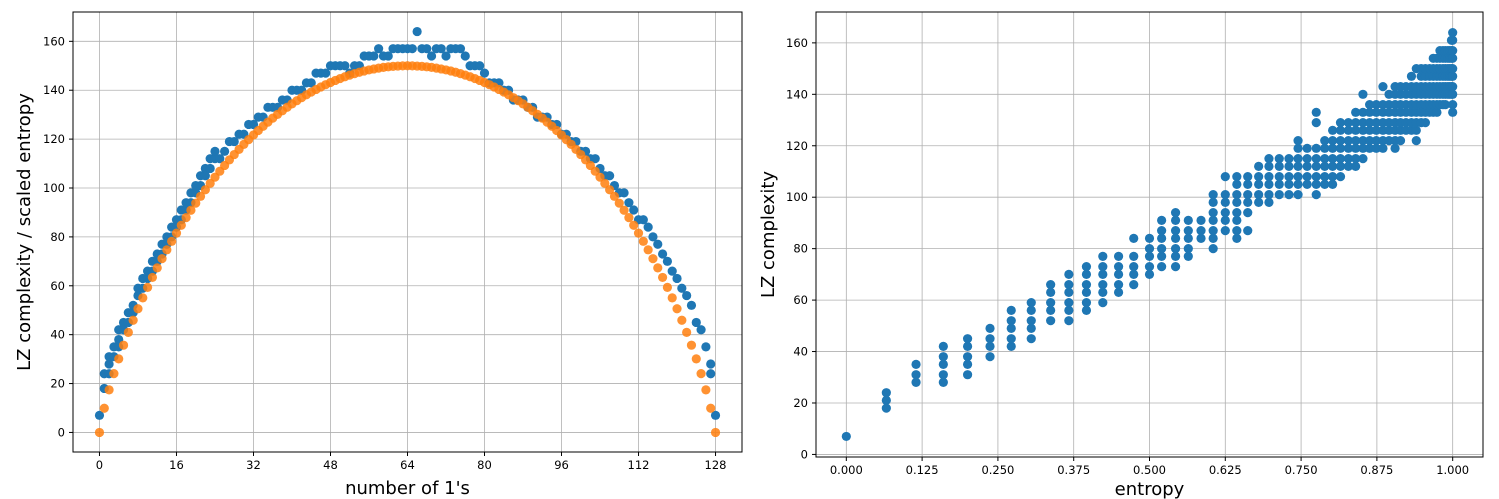  I want to click on y-tick-label: 40, so click(57, 335).